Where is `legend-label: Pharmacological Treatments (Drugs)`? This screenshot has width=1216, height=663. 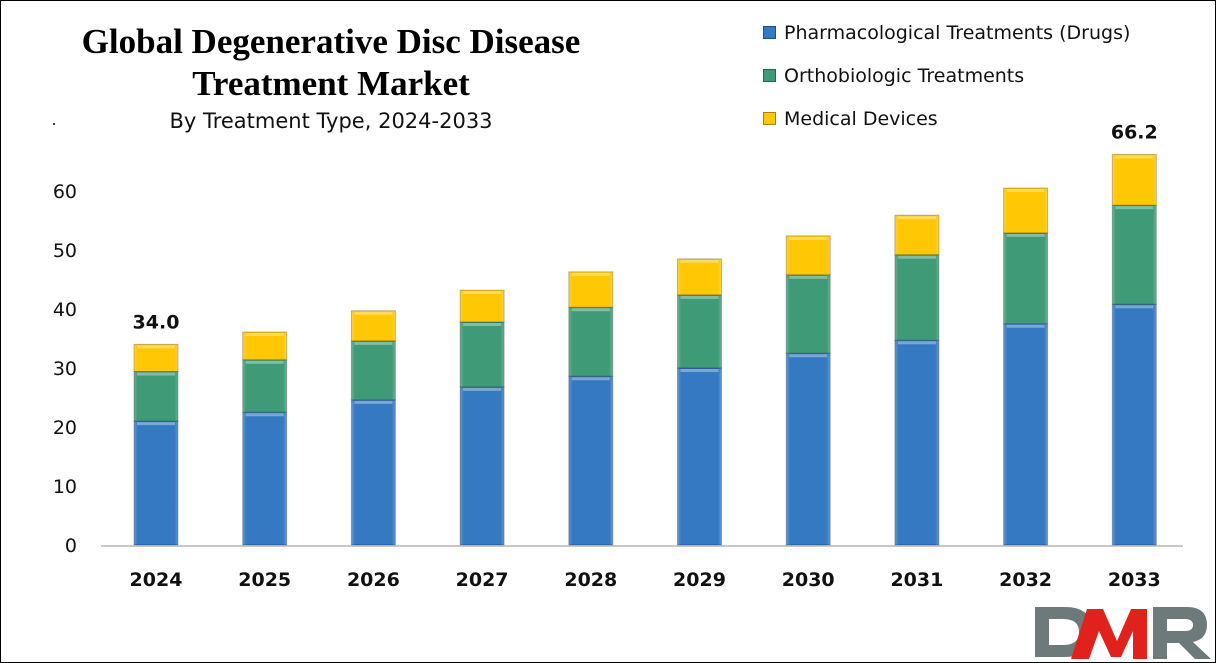
legend-label: Pharmacological Treatments (Drugs) is located at coordinates (957, 32).